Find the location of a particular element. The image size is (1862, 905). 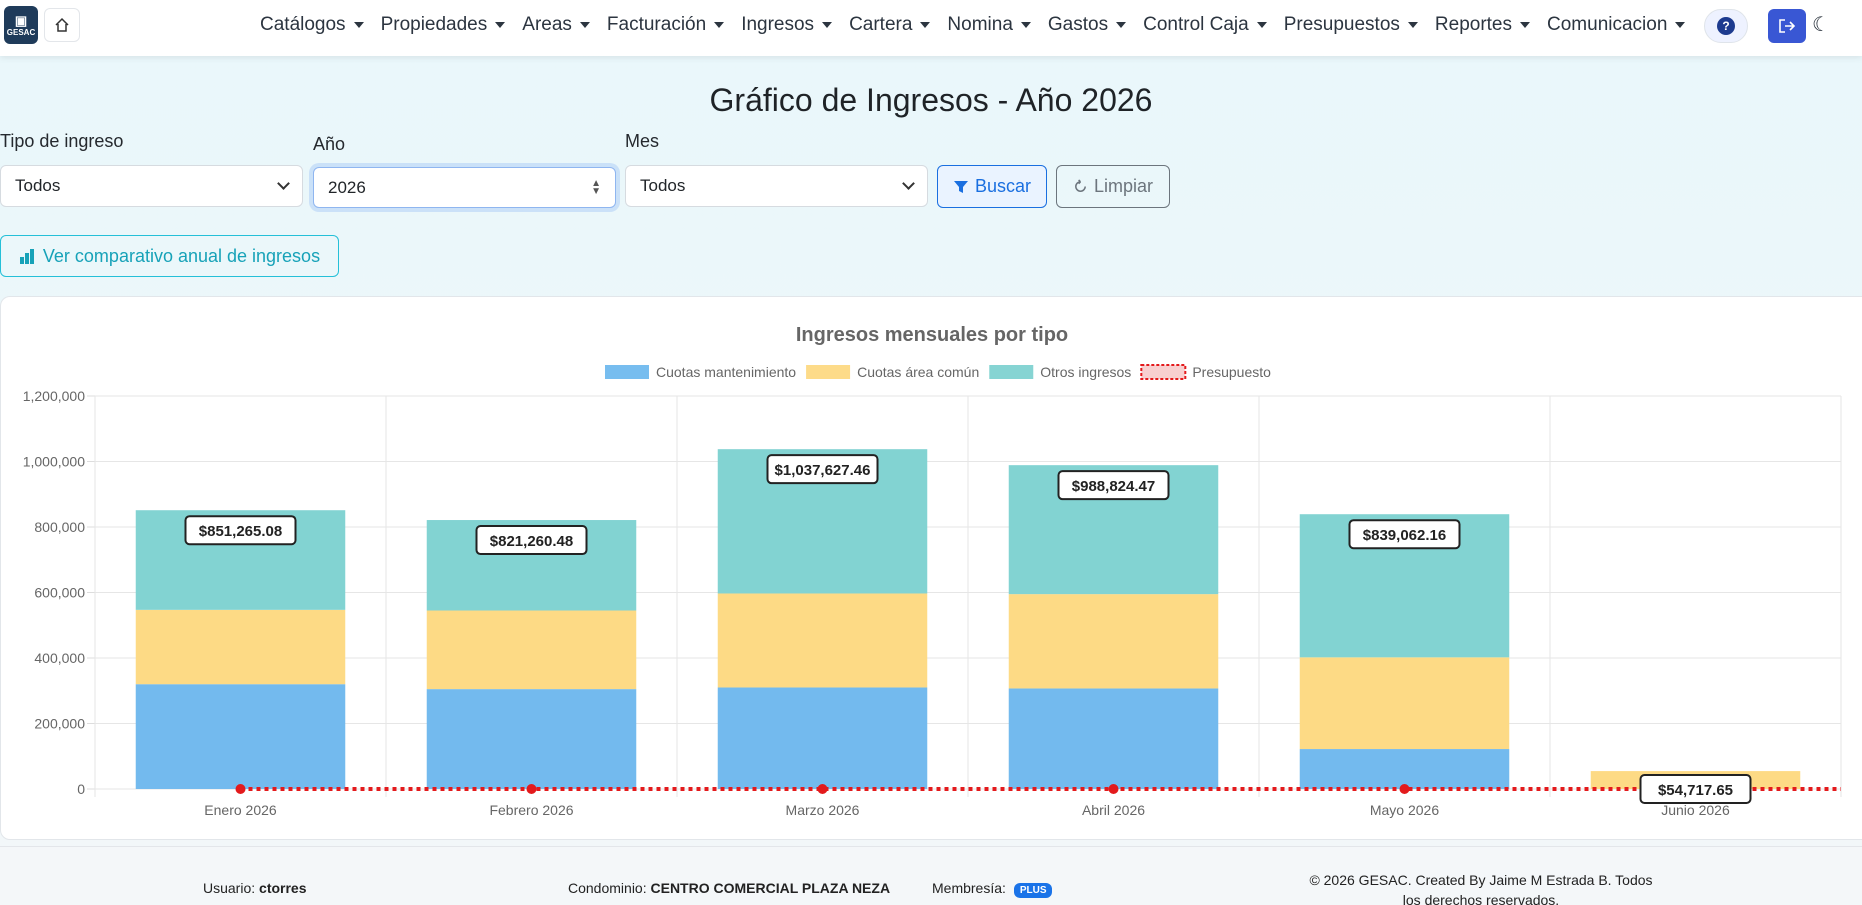

home-icon is located at coordinates (62, 24).